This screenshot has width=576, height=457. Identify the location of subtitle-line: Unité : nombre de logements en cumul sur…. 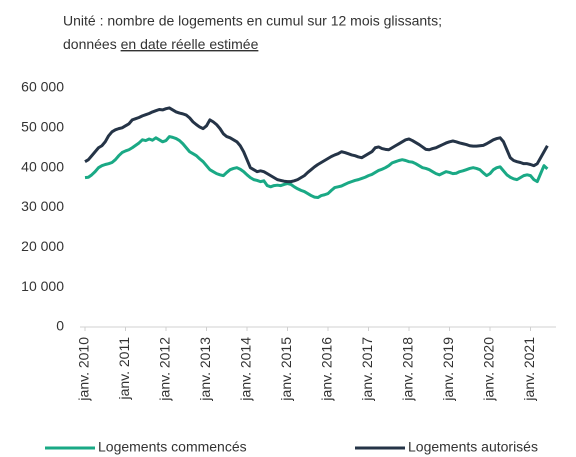
(252, 21).